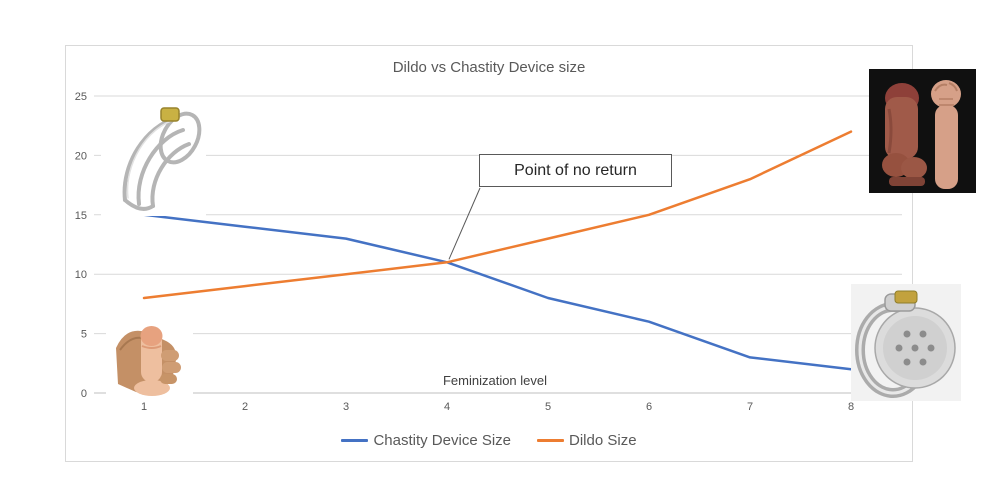 This screenshot has height=500, width=984. I want to click on vent-holes, so click(915, 348).